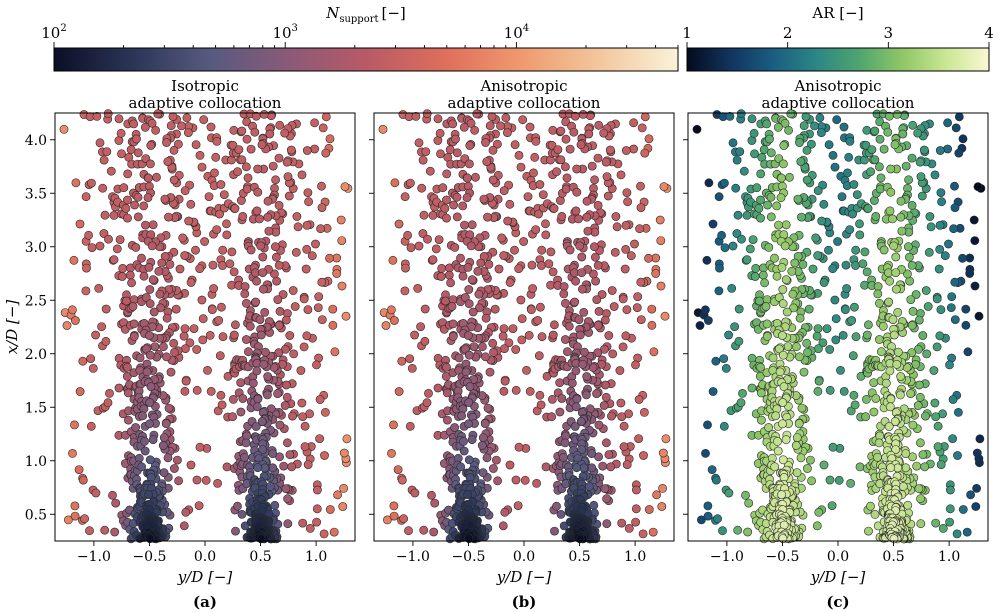 The width and height of the screenshot is (997, 613). Describe the element at coordinates (284, 32) in the screenshot. I see `colorbar-nsupport-tick-label: 103` at that location.